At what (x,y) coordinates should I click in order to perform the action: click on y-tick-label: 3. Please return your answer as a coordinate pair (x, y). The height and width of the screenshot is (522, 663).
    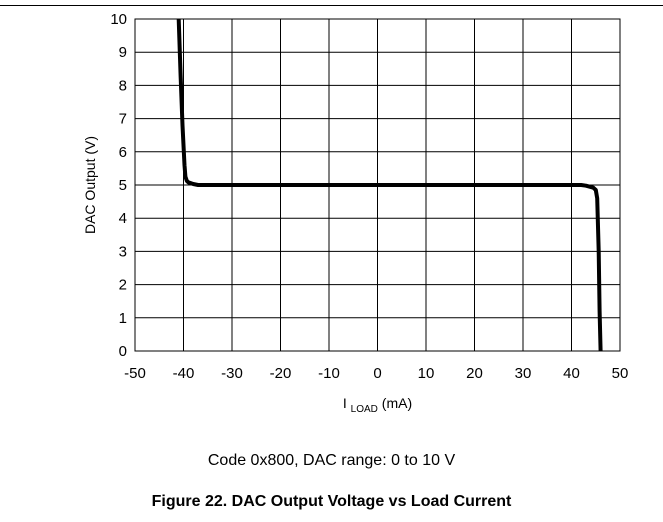
    Looking at the image, I should click on (123, 251).